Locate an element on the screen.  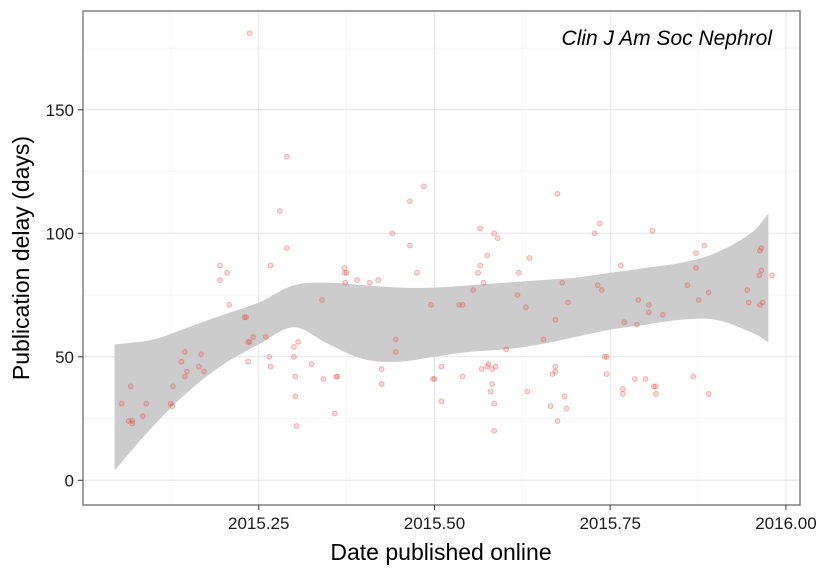
panel-title: Clin J Am Soc Nephrol is located at coordinates (668, 38).